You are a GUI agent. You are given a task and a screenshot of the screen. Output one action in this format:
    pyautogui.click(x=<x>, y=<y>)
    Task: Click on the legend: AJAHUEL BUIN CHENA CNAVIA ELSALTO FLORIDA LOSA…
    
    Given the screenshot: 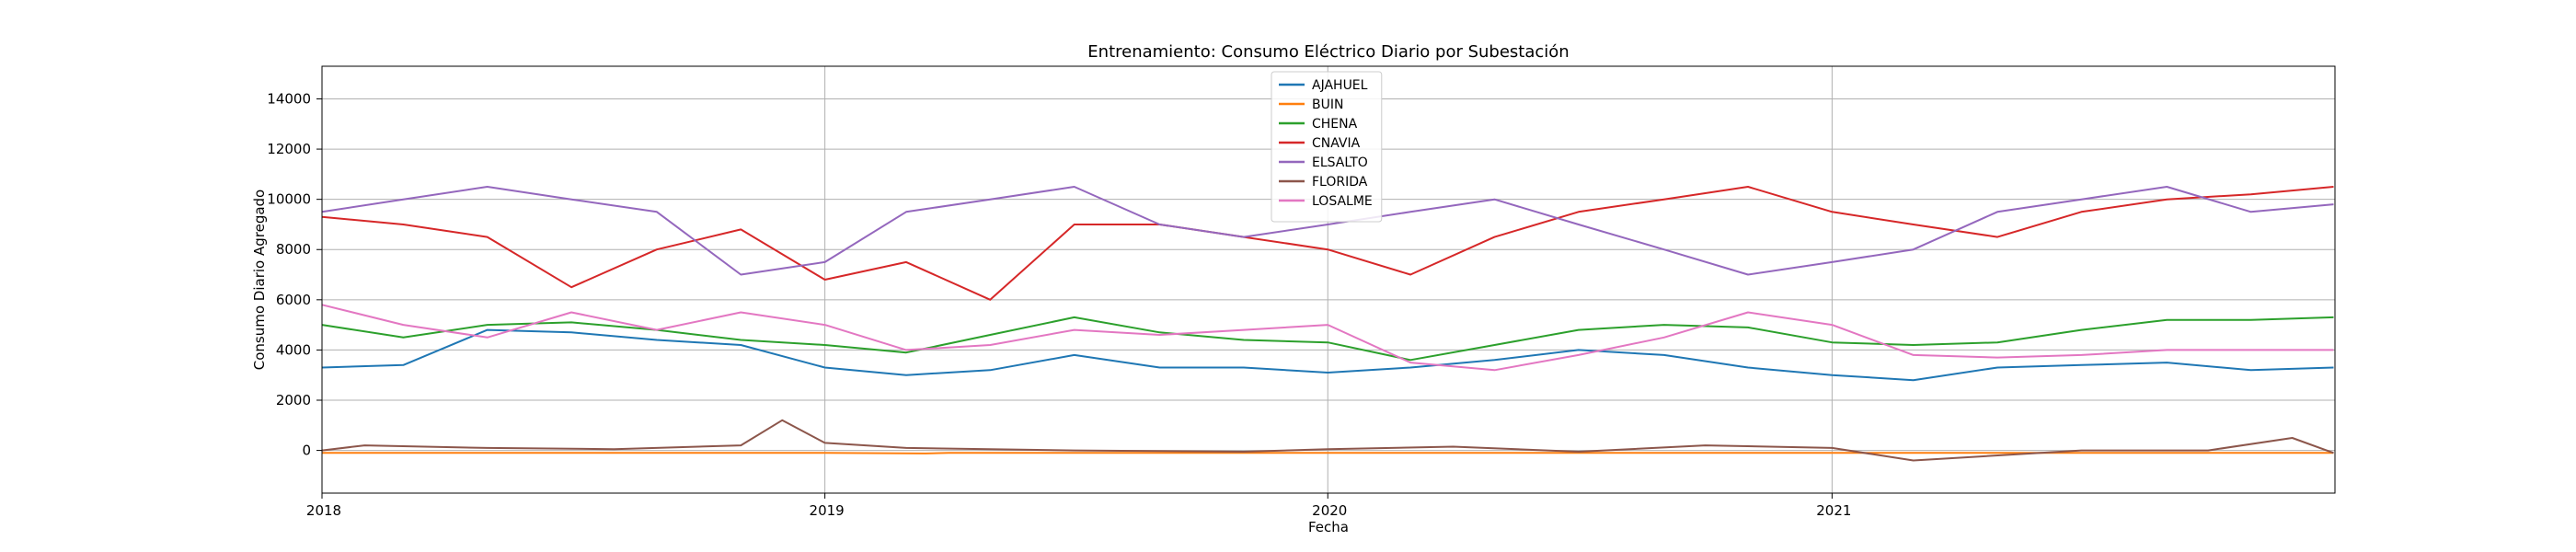 What is the action you would take?
    pyautogui.click(x=1327, y=147)
    